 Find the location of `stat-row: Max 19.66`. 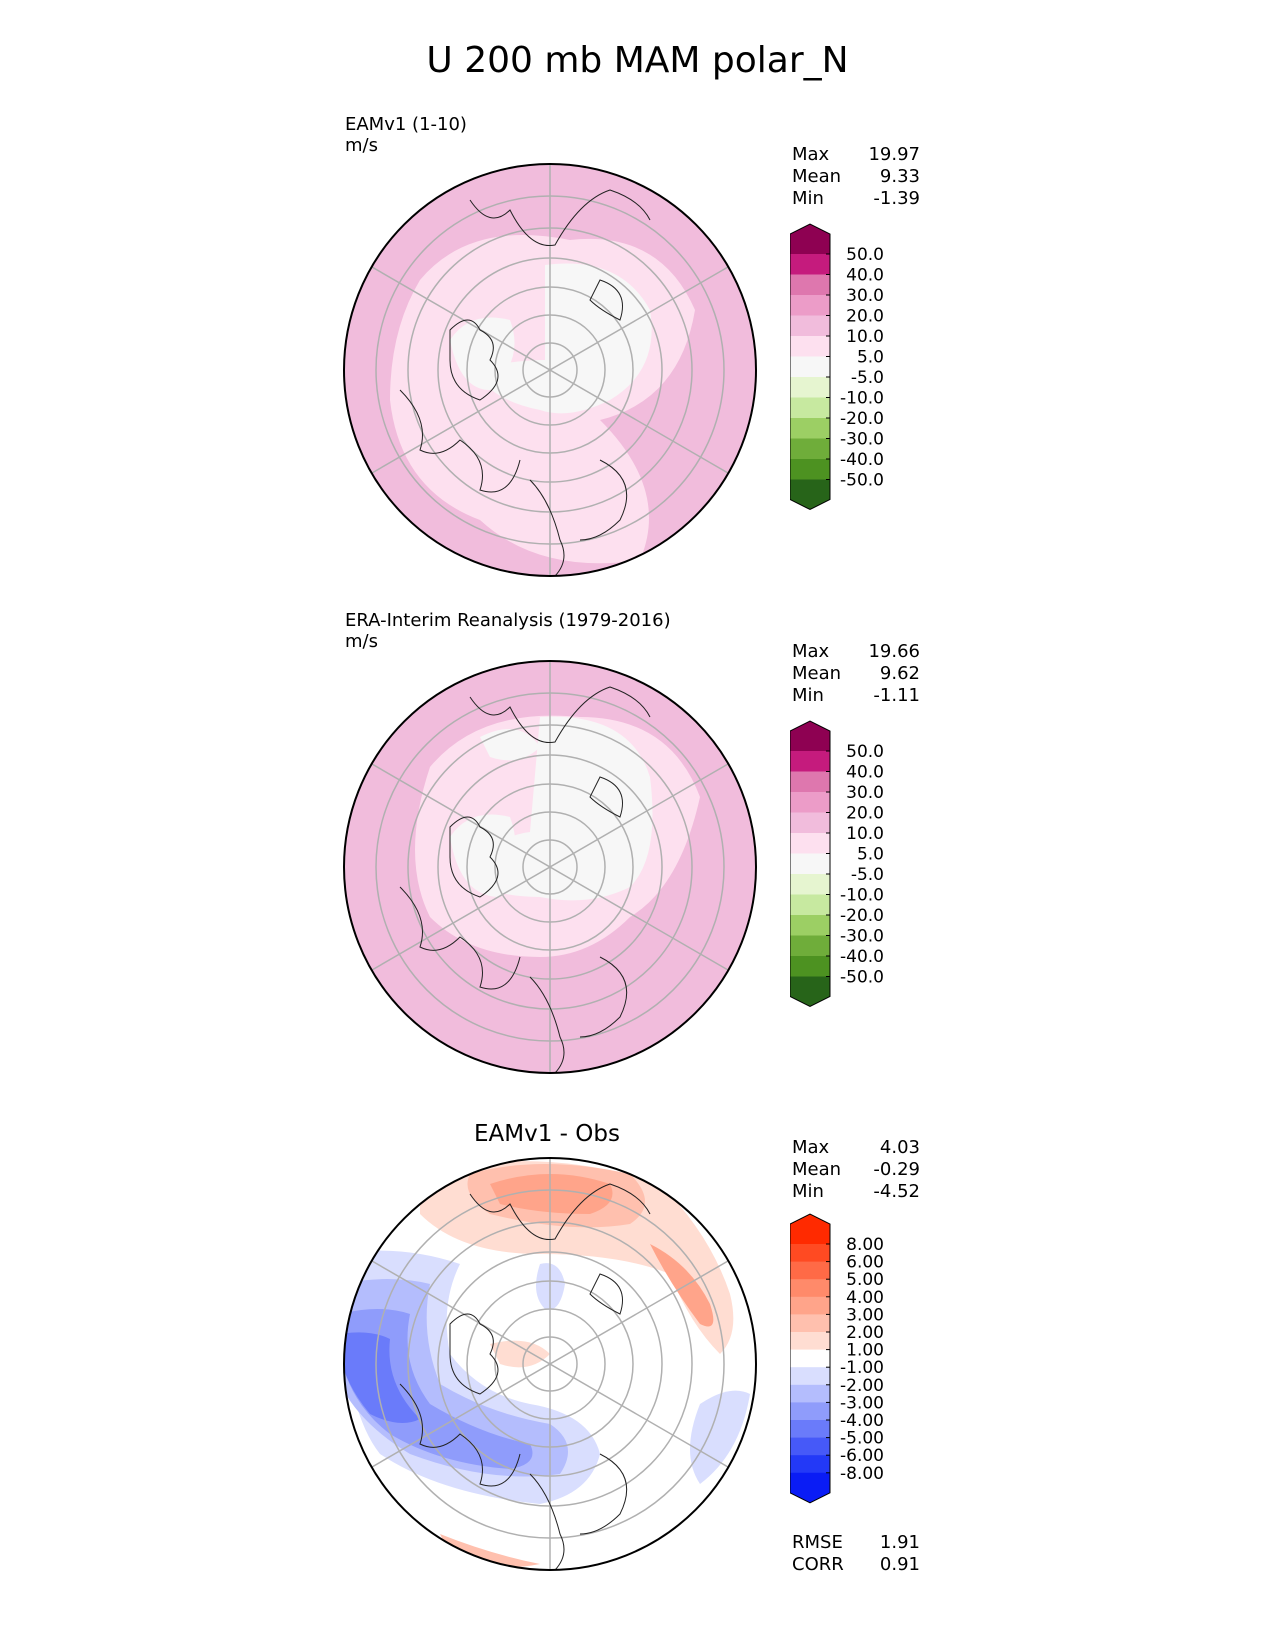

stat-row: Max 19.66 is located at coordinates (856, 652).